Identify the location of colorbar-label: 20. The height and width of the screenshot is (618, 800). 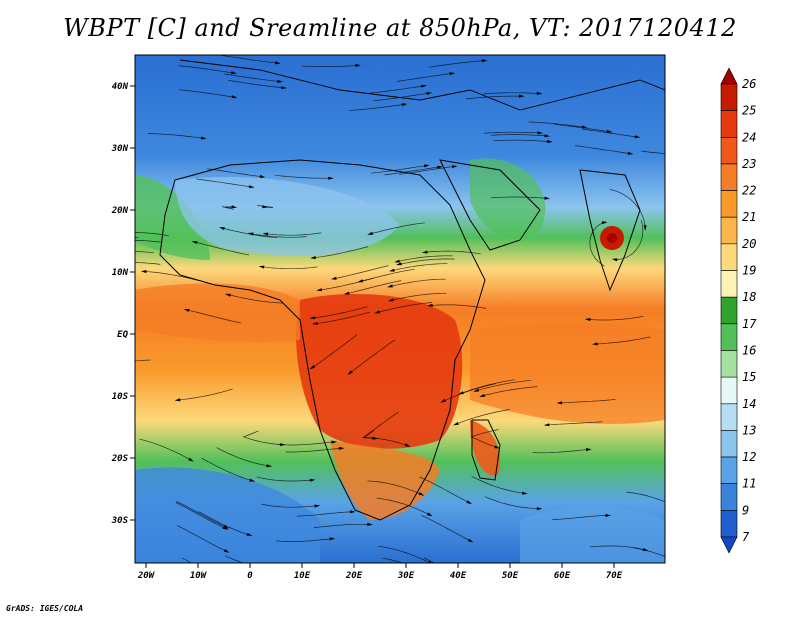
(749, 244).